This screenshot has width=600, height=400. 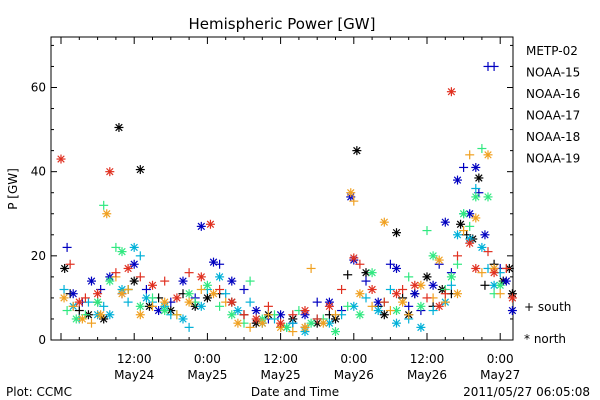 I want to click on footer-left: Plot: CCMC, so click(x=39, y=392).